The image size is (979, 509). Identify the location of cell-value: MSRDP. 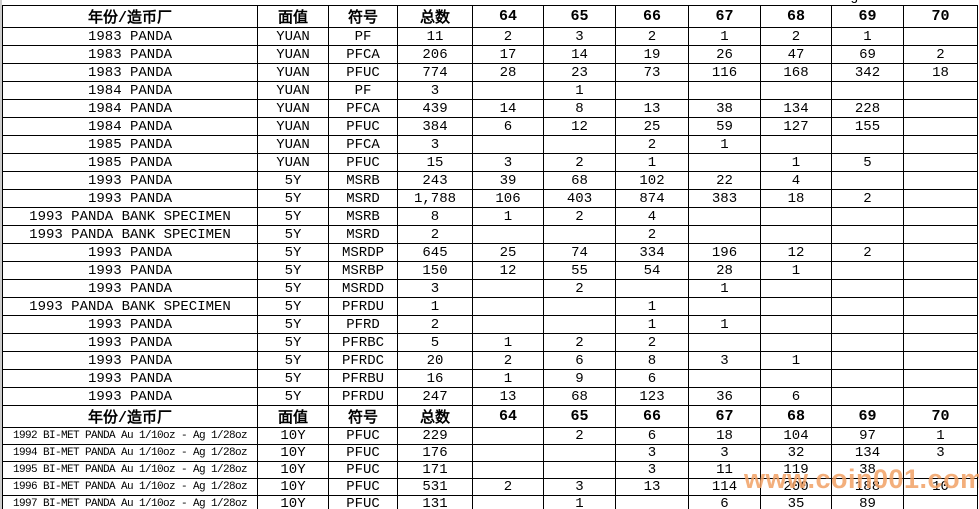
(363, 252).